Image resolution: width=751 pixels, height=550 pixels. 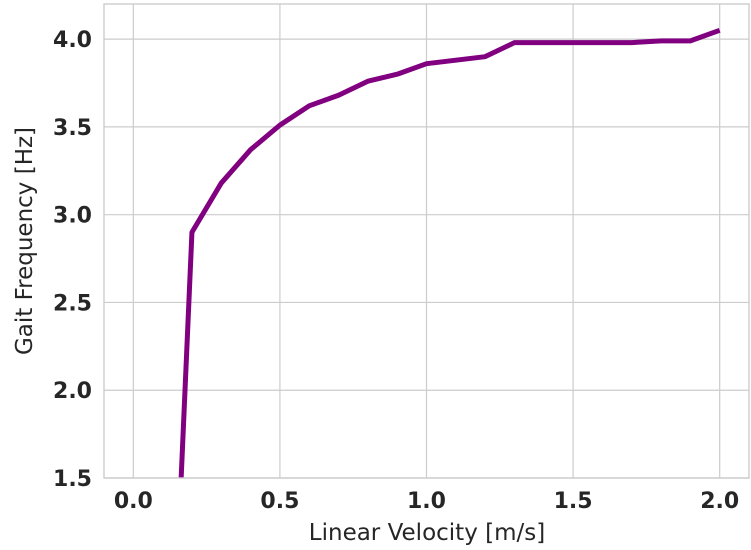 What do you see at coordinates (72, 260) in the screenshot?
I see `y-tick-labels: 1.5 2.0 2.5 3.0 3.5 4.0` at bounding box center [72, 260].